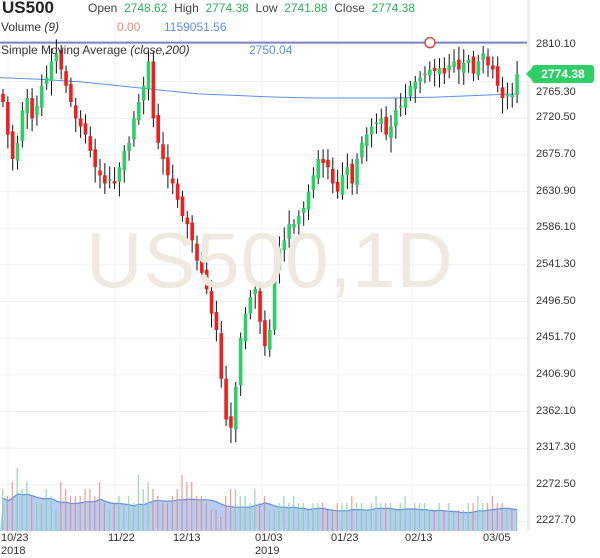 The width and height of the screenshot is (600, 558). I want to click on close-value: 2774.38, so click(393, 8).